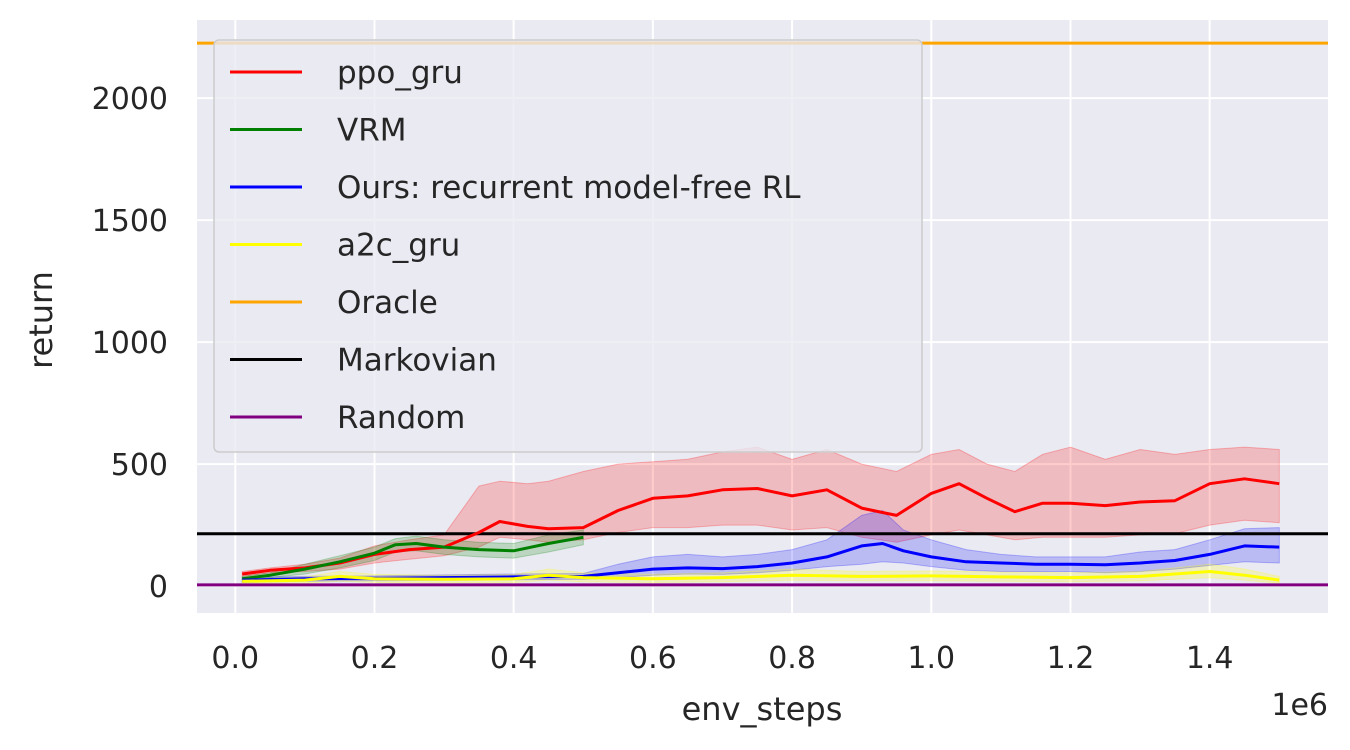 This screenshot has width=1350, height=750. What do you see at coordinates (130, 99) in the screenshot?
I see `y-tick-label: 2000` at bounding box center [130, 99].